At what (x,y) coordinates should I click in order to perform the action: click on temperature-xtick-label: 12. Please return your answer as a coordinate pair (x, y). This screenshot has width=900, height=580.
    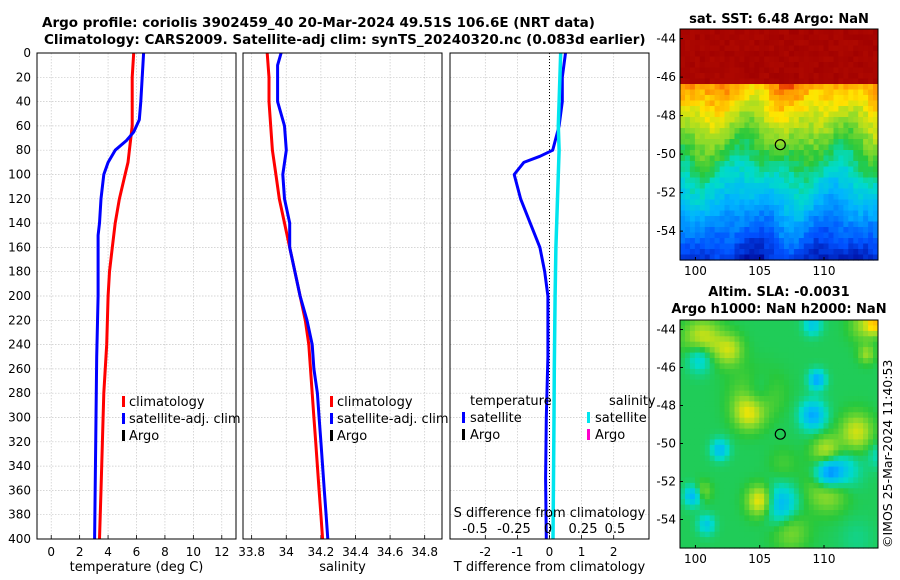
    Looking at the image, I should click on (221, 552).